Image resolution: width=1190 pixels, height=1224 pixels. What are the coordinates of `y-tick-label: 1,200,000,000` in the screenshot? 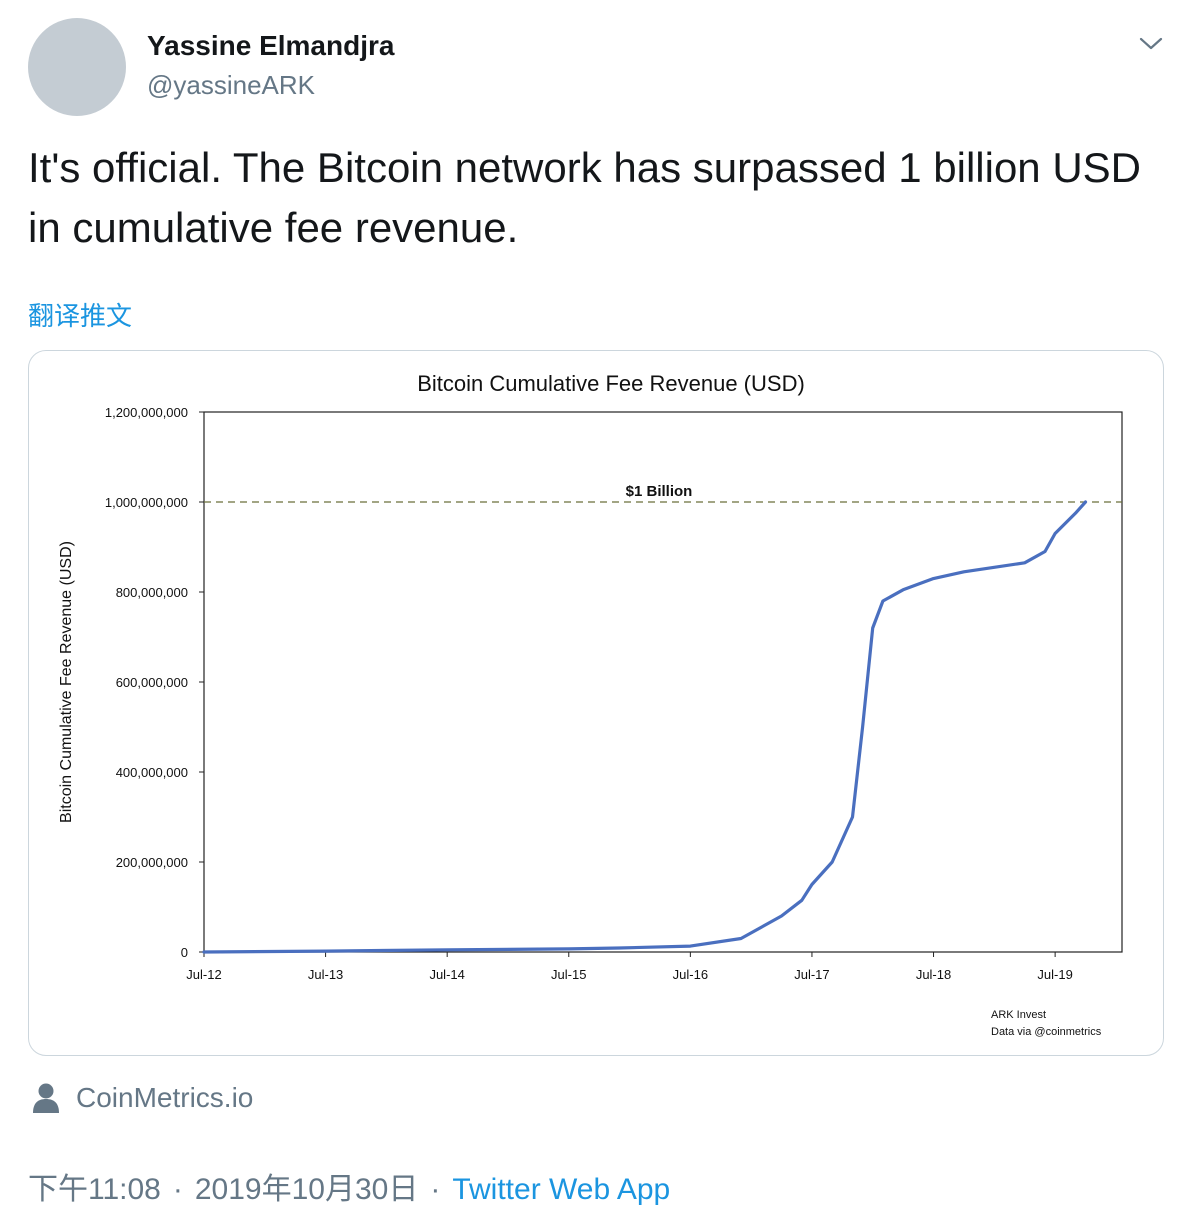 It's located at (146, 412).